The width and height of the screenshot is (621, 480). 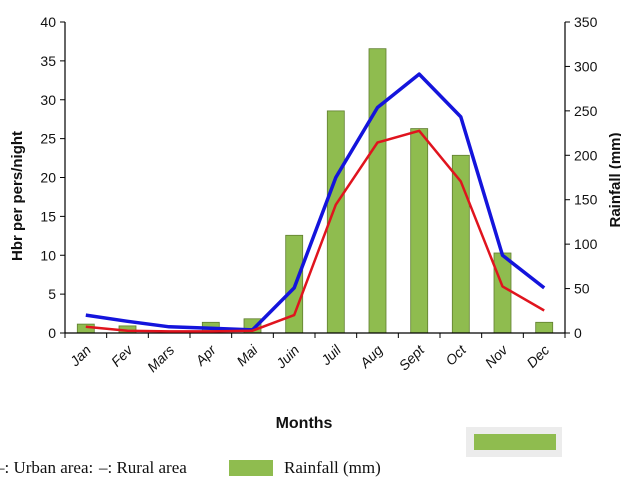 I want to click on y-tick-left-label: 40, so click(x=48, y=22).